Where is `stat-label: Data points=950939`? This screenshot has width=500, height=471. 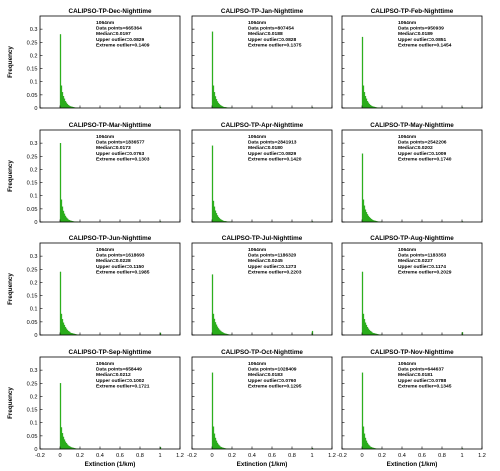 stat-label: Data points=950939 is located at coordinates (421, 29).